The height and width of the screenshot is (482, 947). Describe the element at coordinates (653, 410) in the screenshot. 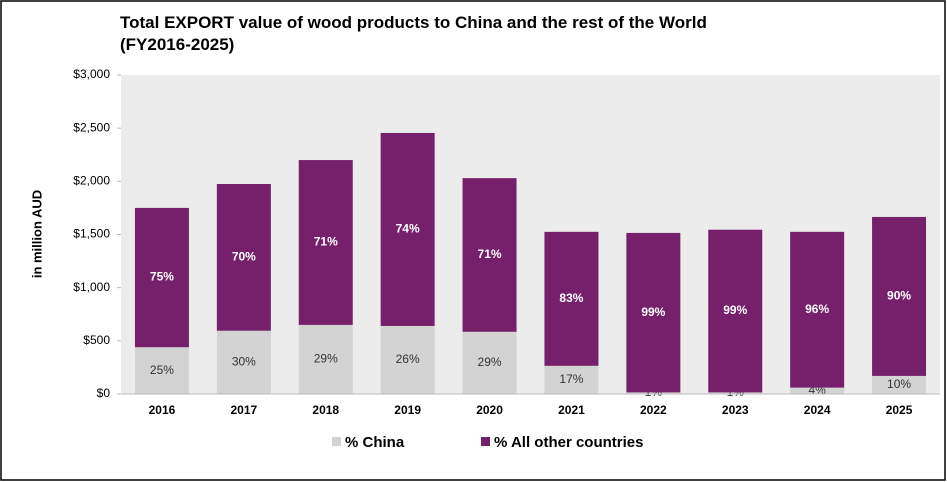

I see `x-tick-label: 2022` at that location.